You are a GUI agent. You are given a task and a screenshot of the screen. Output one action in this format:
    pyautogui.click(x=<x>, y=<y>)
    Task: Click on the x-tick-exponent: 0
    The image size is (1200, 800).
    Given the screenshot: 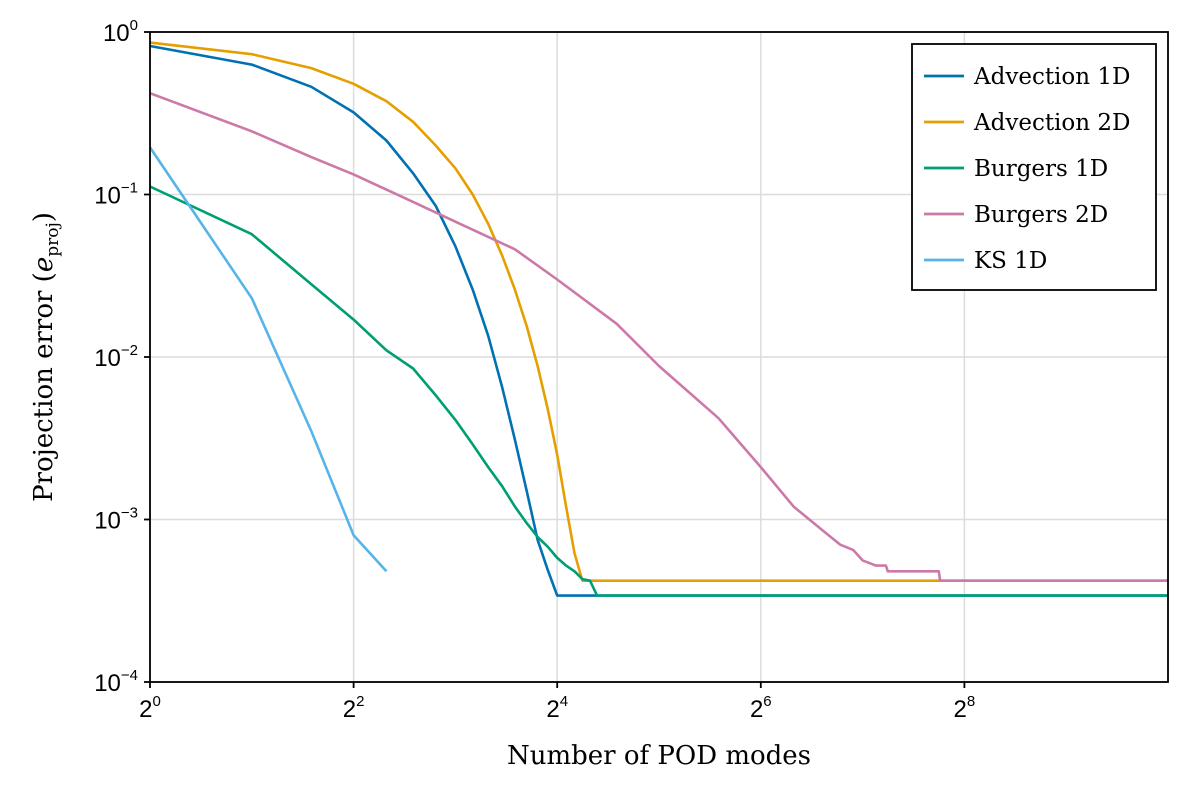 What is the action you would take?
    pyautogui.click(x=157, y=701)
    